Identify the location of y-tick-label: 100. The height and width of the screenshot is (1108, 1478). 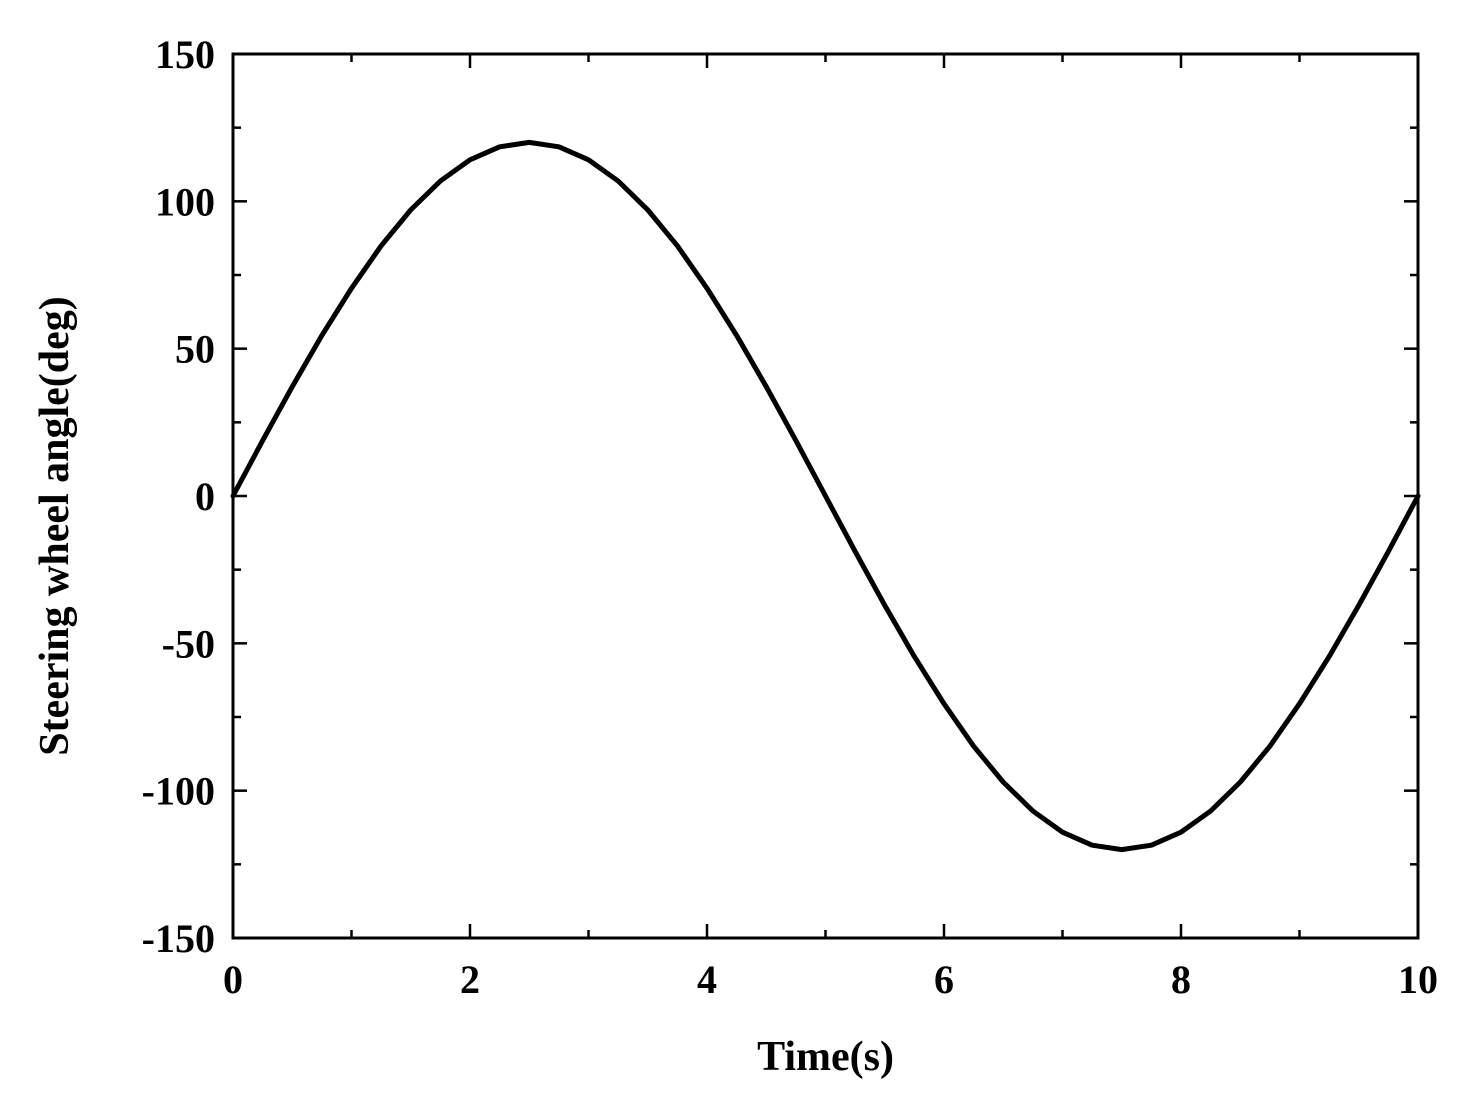
(185, 201).